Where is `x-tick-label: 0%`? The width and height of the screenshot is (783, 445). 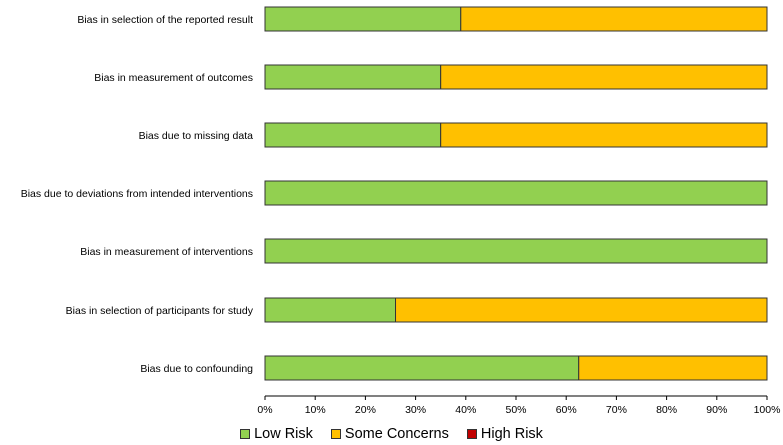 x-tick-label: 0% is located at coordinates (264, 410).